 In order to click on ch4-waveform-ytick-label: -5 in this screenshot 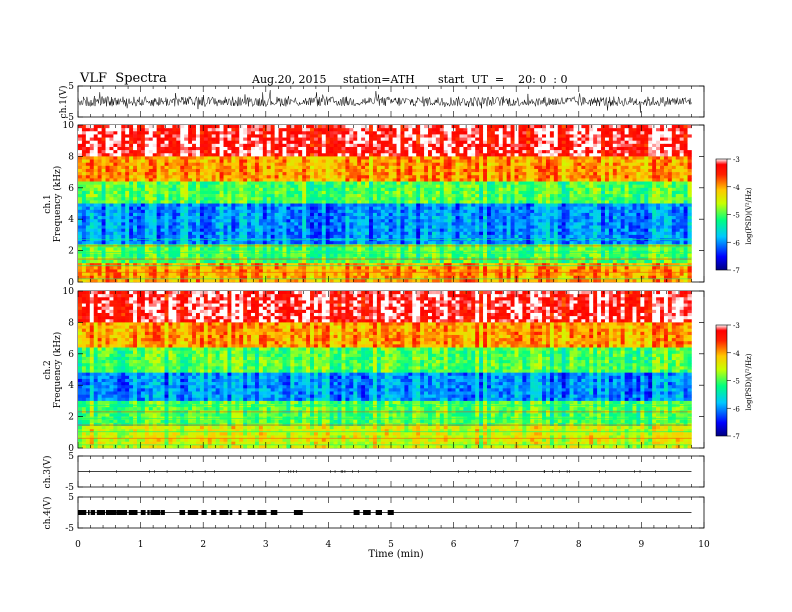, I will do `click(69, 529)`.